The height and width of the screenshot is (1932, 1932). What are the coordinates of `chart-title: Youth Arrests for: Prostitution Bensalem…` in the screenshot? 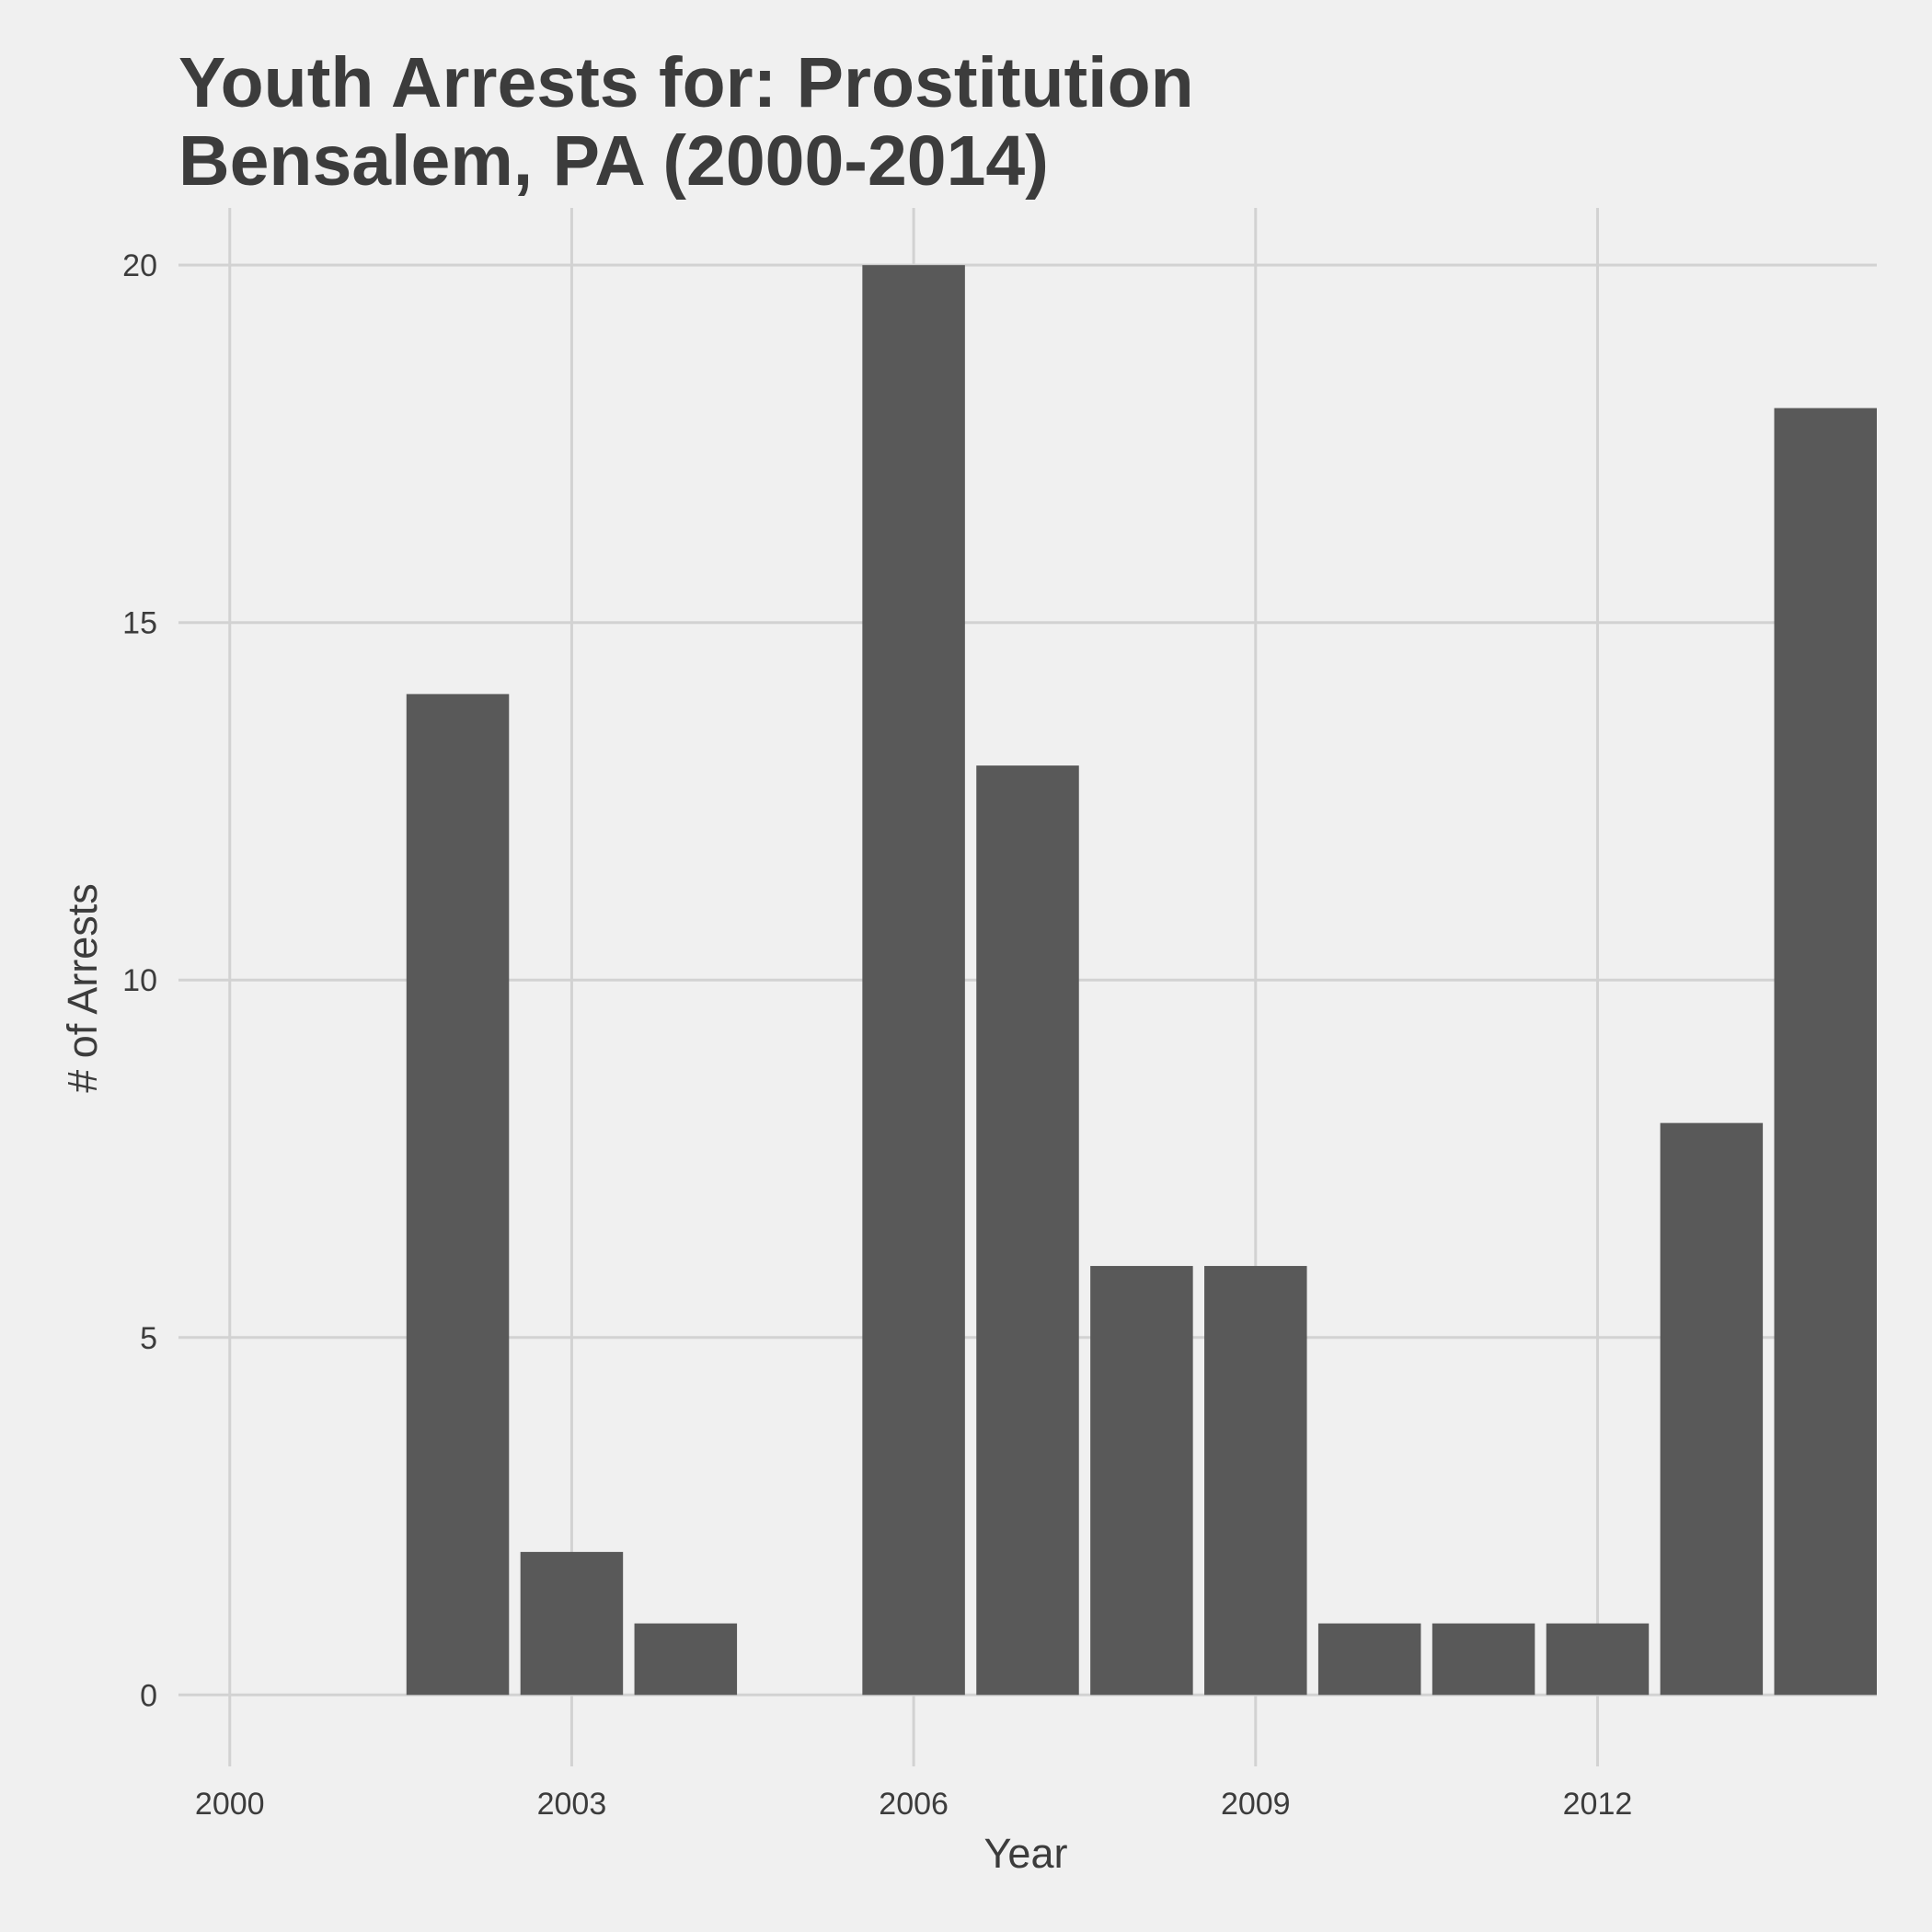 It's located at (686, 122).